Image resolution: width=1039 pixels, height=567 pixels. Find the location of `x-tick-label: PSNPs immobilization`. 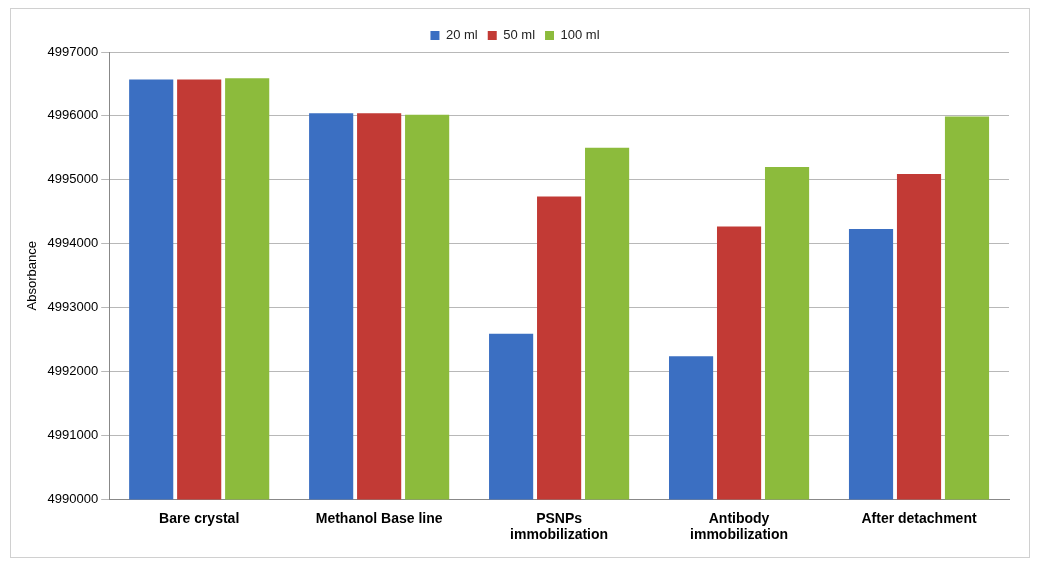

x-tick-label: PSNPs immobilization is located at coordinates (559, 526).